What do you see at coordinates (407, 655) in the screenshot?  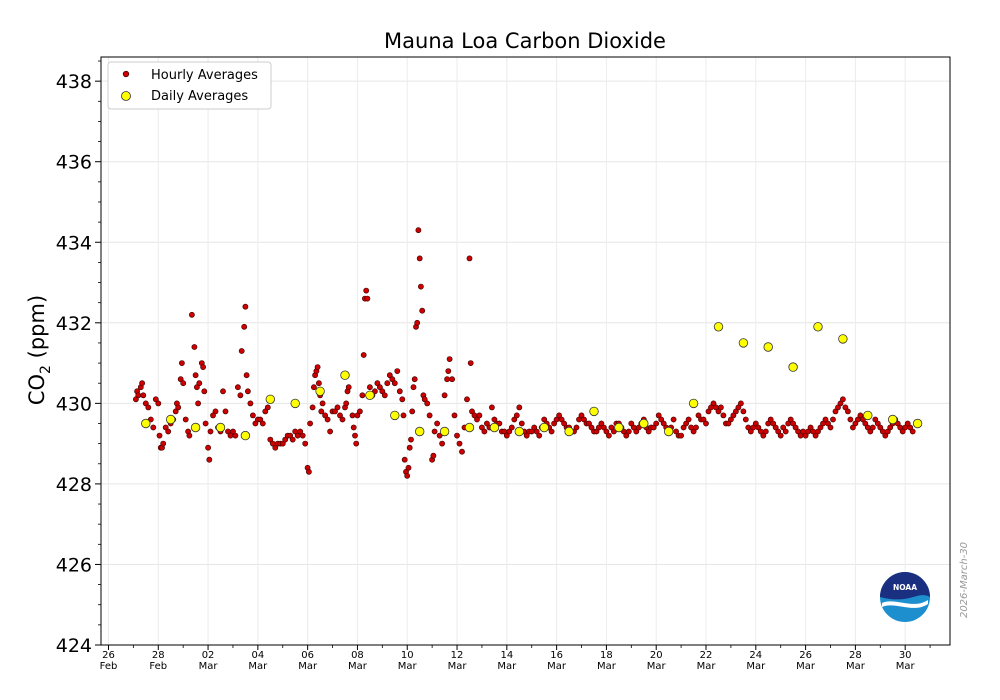 I see `x-tick-label-day: 10` at bounding box center [407, 655].